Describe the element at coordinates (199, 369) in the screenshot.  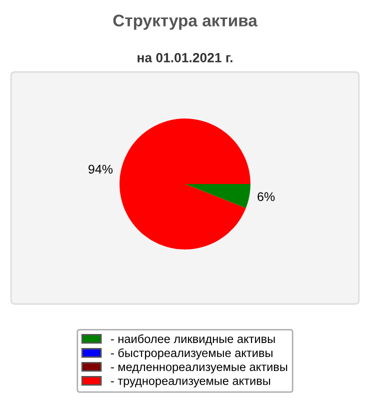
I see `legend-label: - медленнореализуемые активы` at that location.